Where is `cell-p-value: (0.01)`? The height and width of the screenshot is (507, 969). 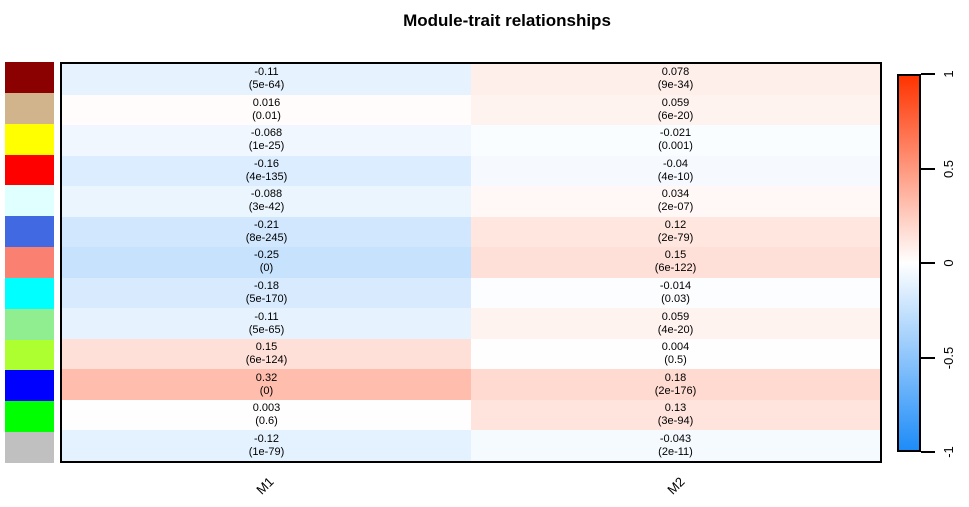
cell-p-value: (0.01) is located at coordinates (266, 115).